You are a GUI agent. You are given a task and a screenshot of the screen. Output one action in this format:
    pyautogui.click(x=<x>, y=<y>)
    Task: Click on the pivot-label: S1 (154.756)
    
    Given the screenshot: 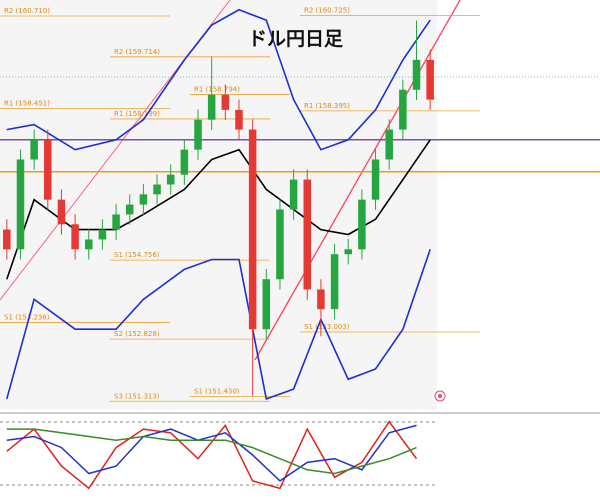 What is the action you would take?
    pyautogui.click(x=137, y=255)
    